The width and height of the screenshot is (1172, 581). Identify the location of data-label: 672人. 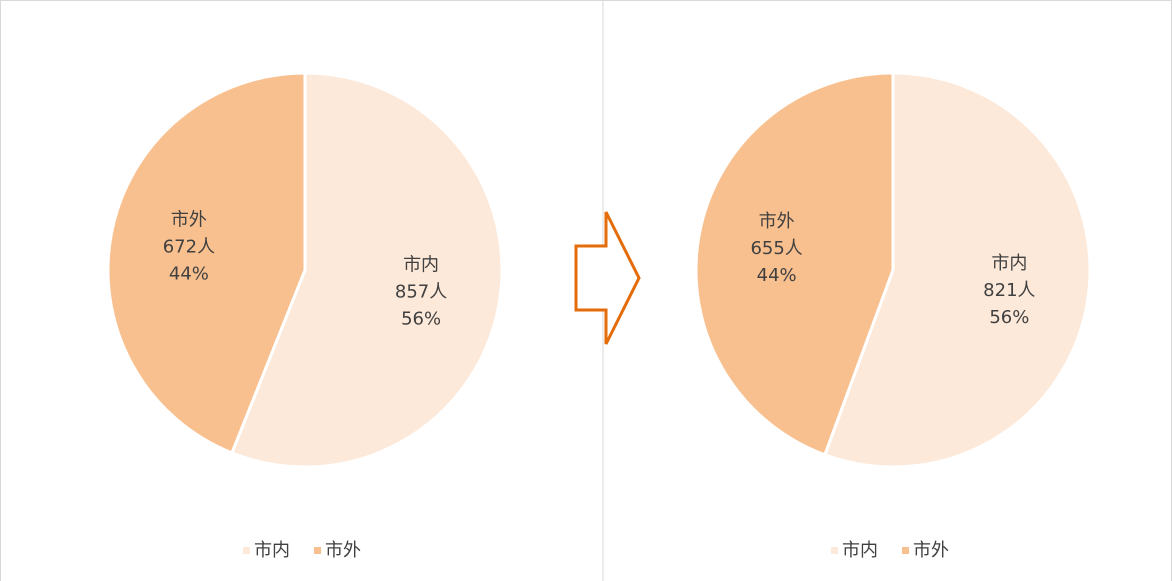
(189, 247).